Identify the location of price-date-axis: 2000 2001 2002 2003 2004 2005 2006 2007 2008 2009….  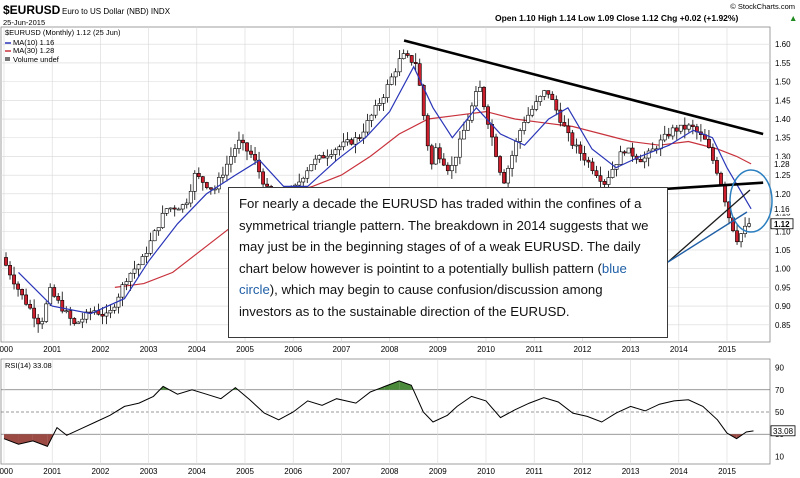
(368, 349).